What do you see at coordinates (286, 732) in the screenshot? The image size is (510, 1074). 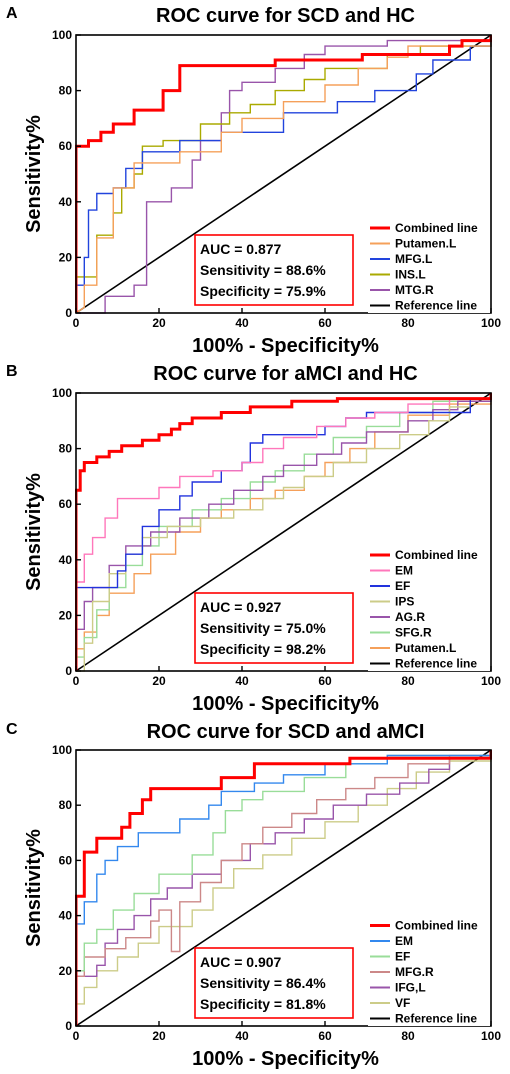 I see `chart-title: ROC curve for SCD and aMCI` at bounding box center [286, 732].